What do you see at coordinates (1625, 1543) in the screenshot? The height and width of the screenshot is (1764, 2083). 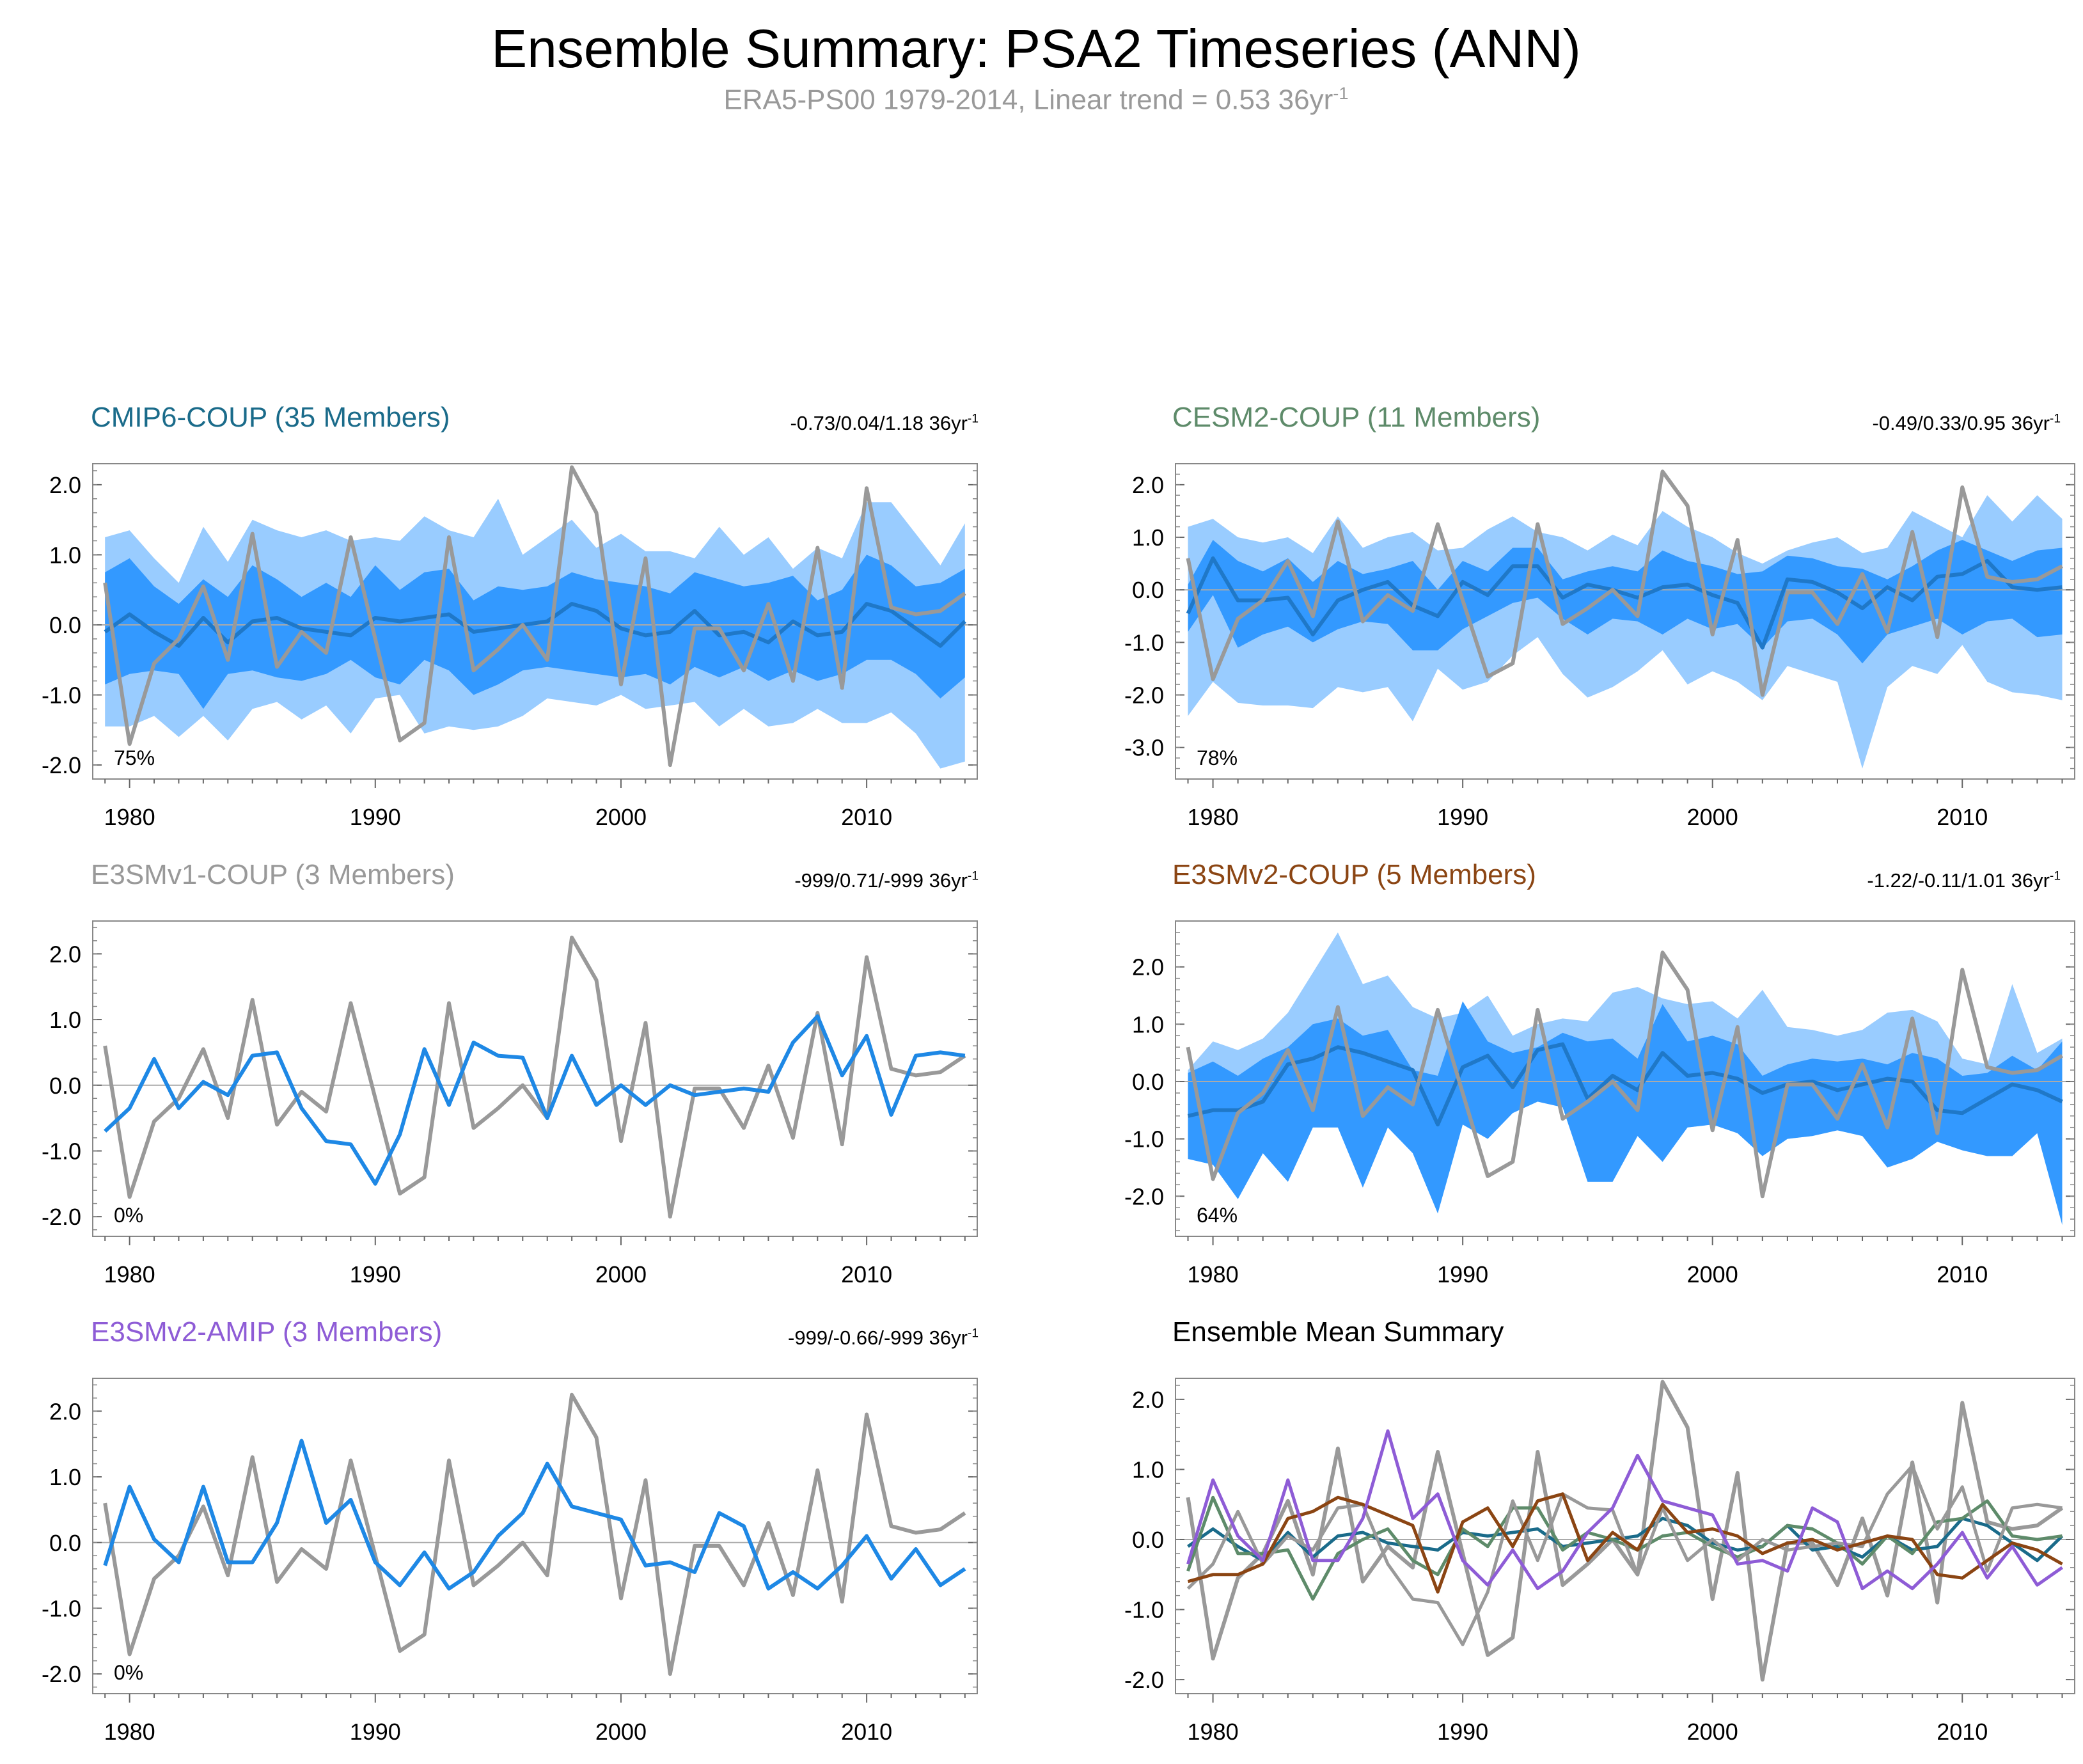 I see `series-line-e3smv2` at bounding box center [1625, 1543].